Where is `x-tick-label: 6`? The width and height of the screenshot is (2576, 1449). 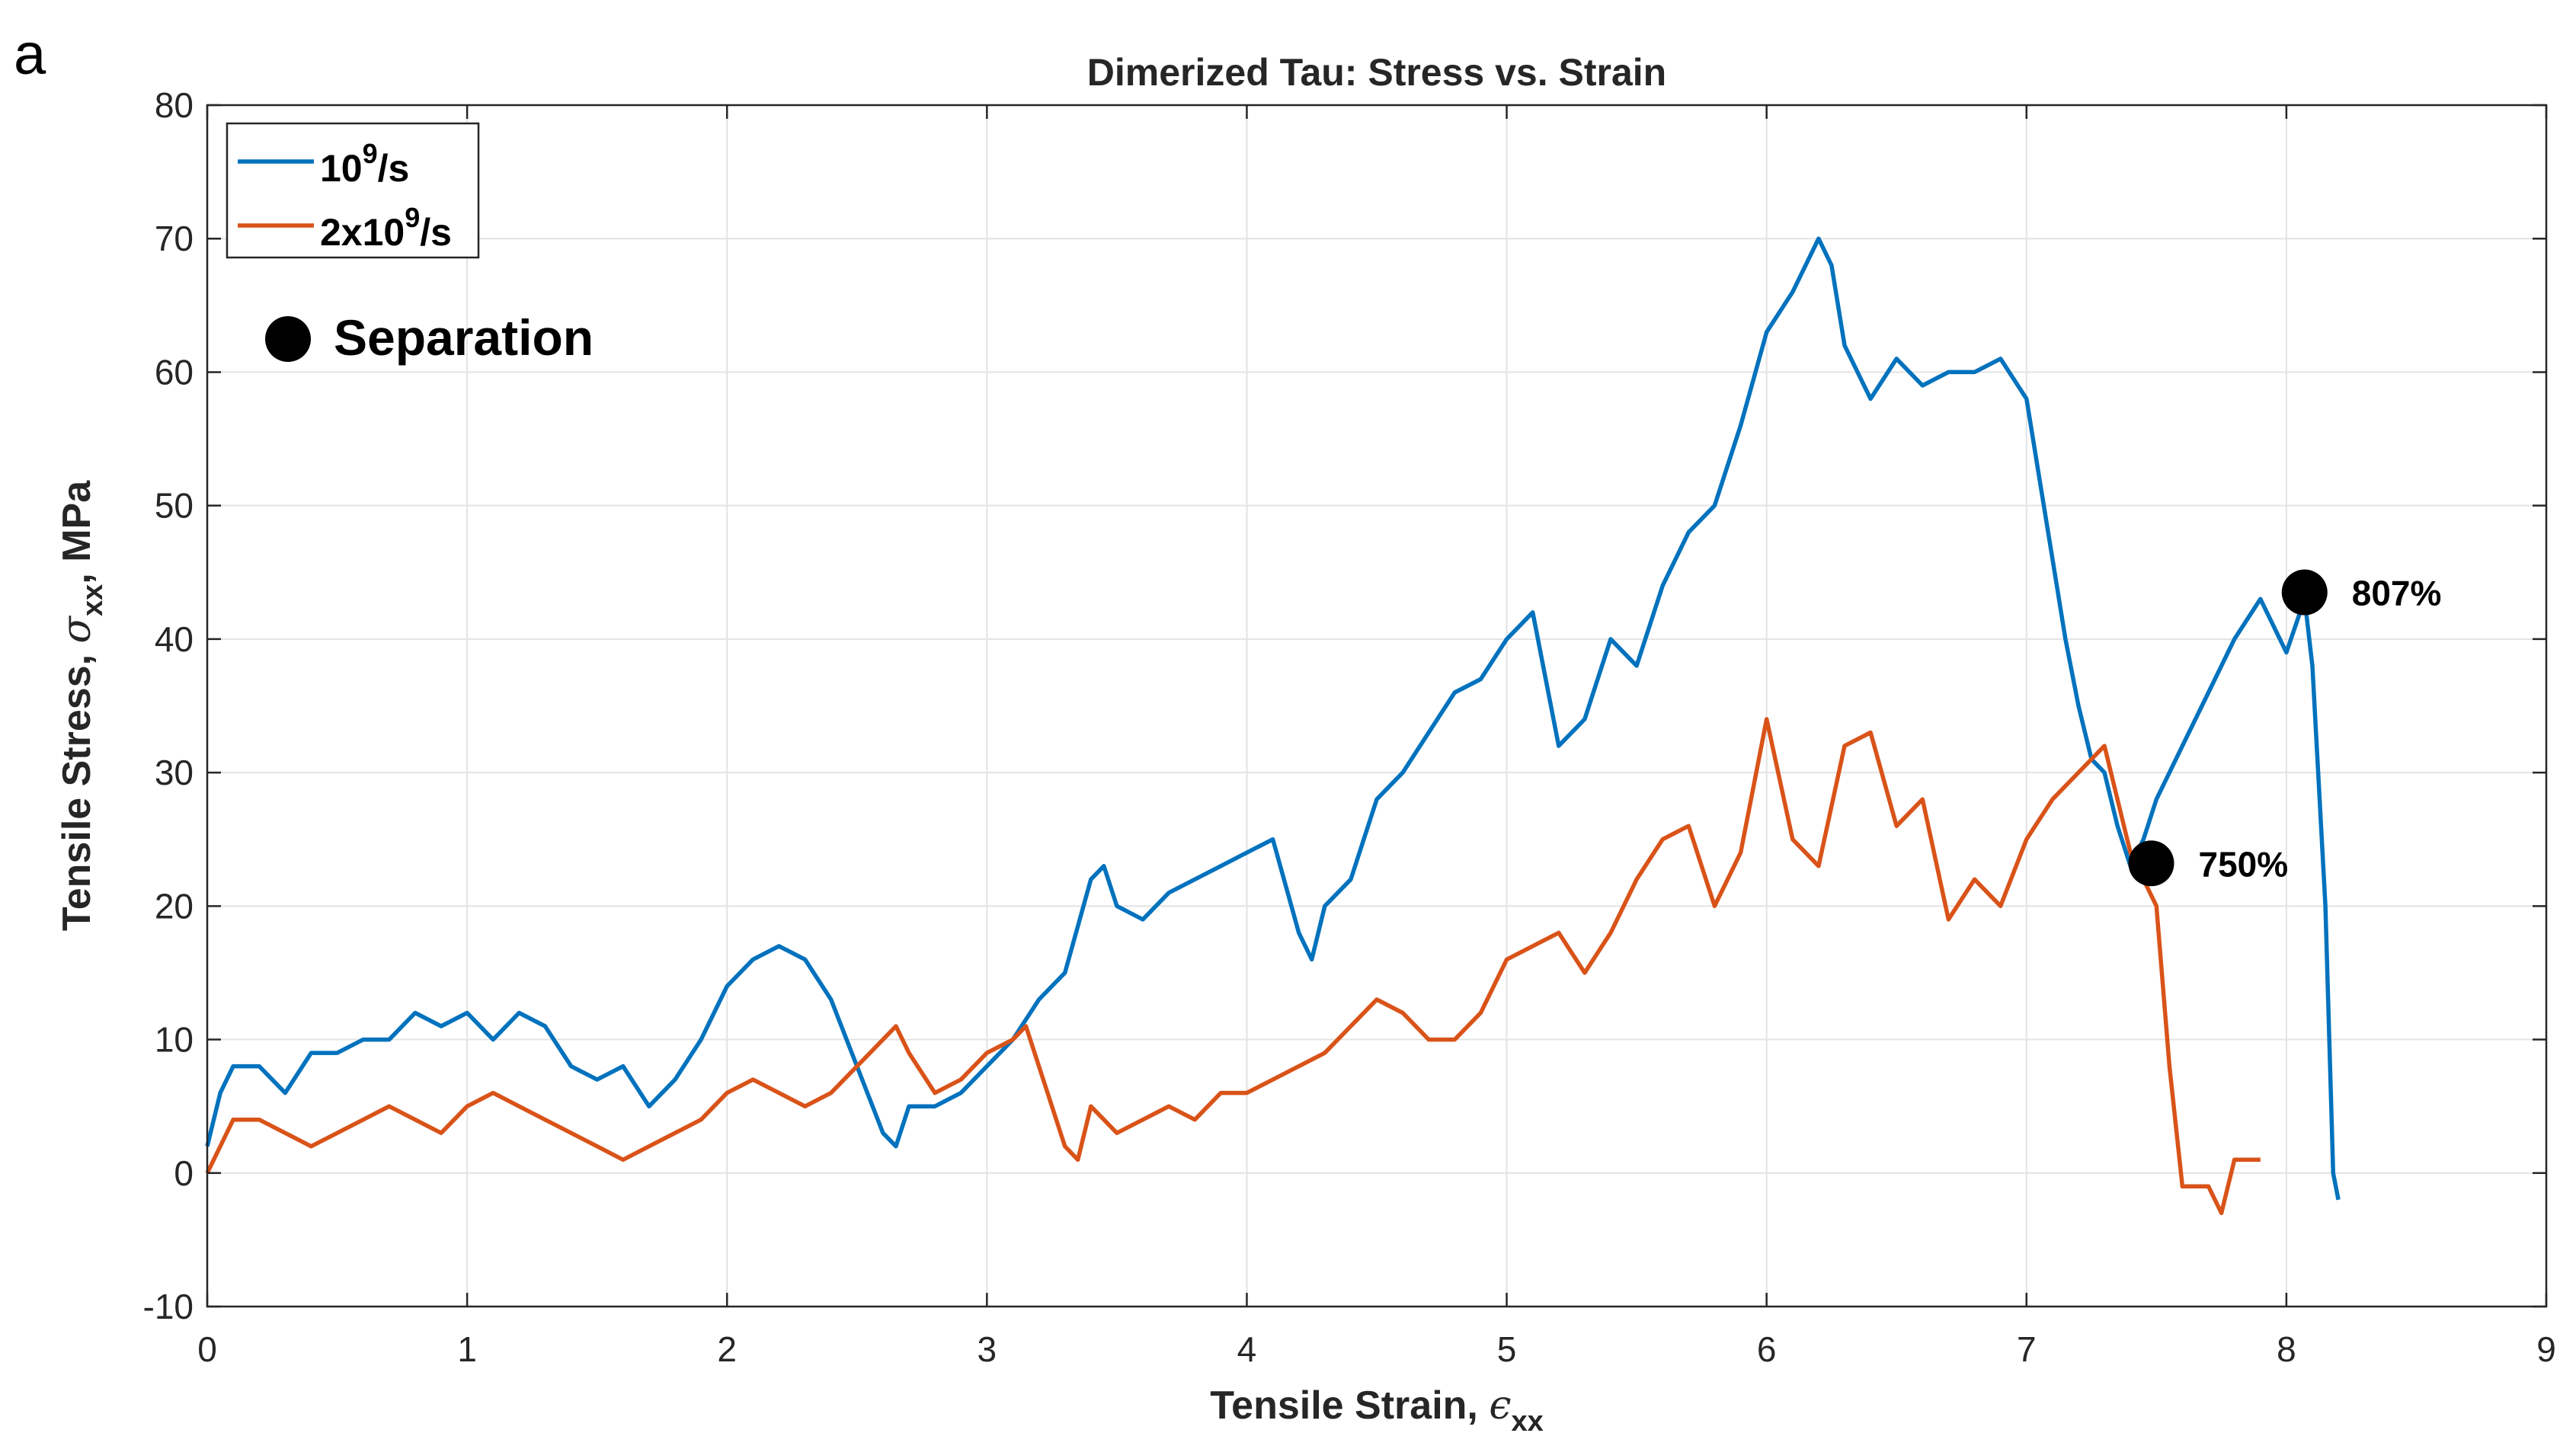
x-tick-label: 6 is located at coordinates (1767, 1349).